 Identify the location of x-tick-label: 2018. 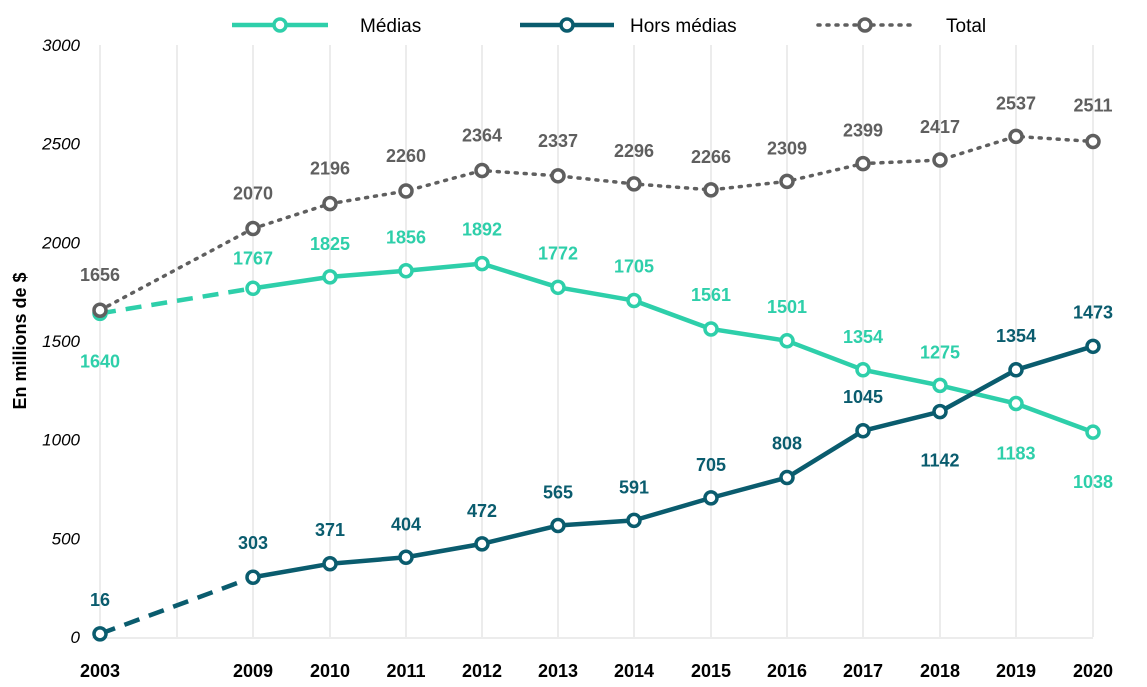
(940, 671).